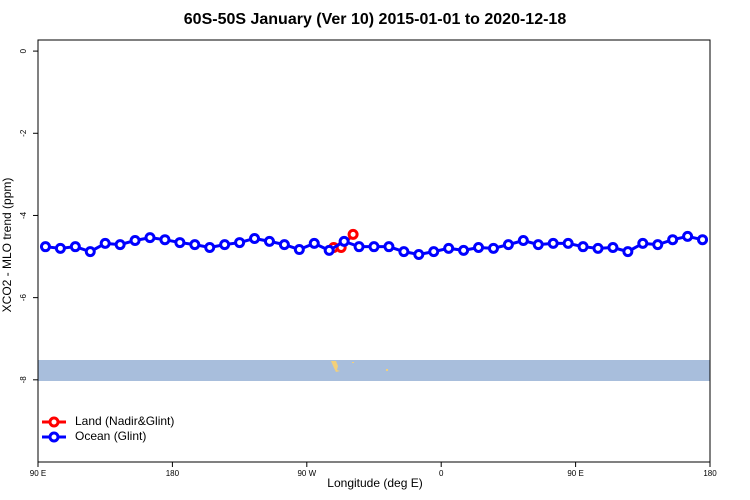  What do you see at coordinates (23, 50) in the screenshot?
I see `y-tick-label: 0` at bounding box center [23, 50].